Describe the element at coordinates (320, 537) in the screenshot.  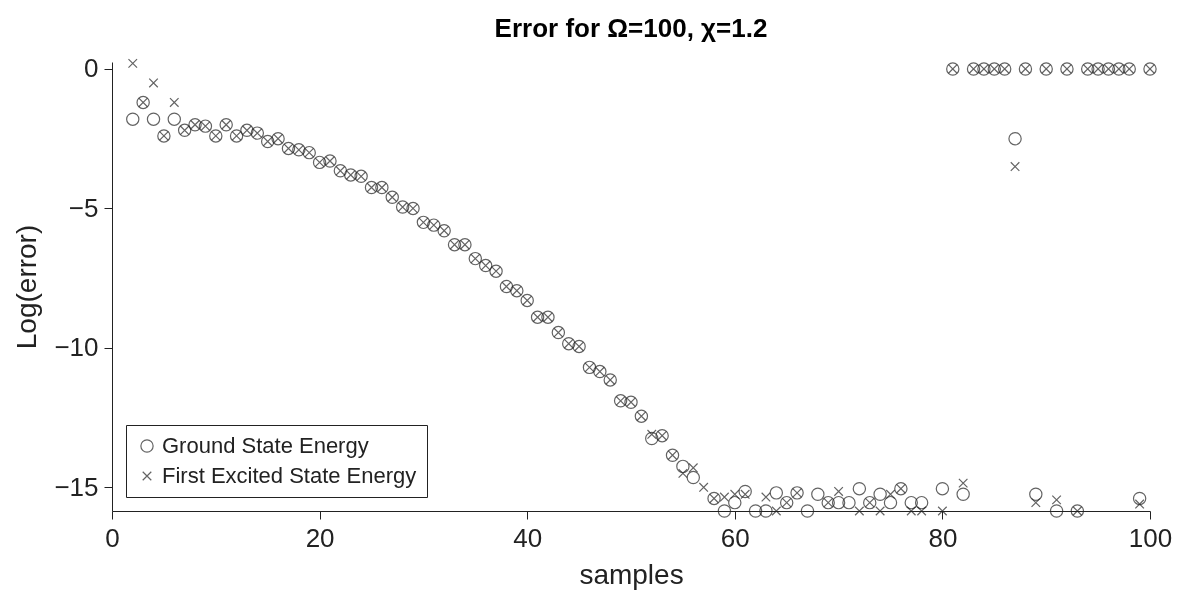
I see `x-tick-label: 20` at that location.